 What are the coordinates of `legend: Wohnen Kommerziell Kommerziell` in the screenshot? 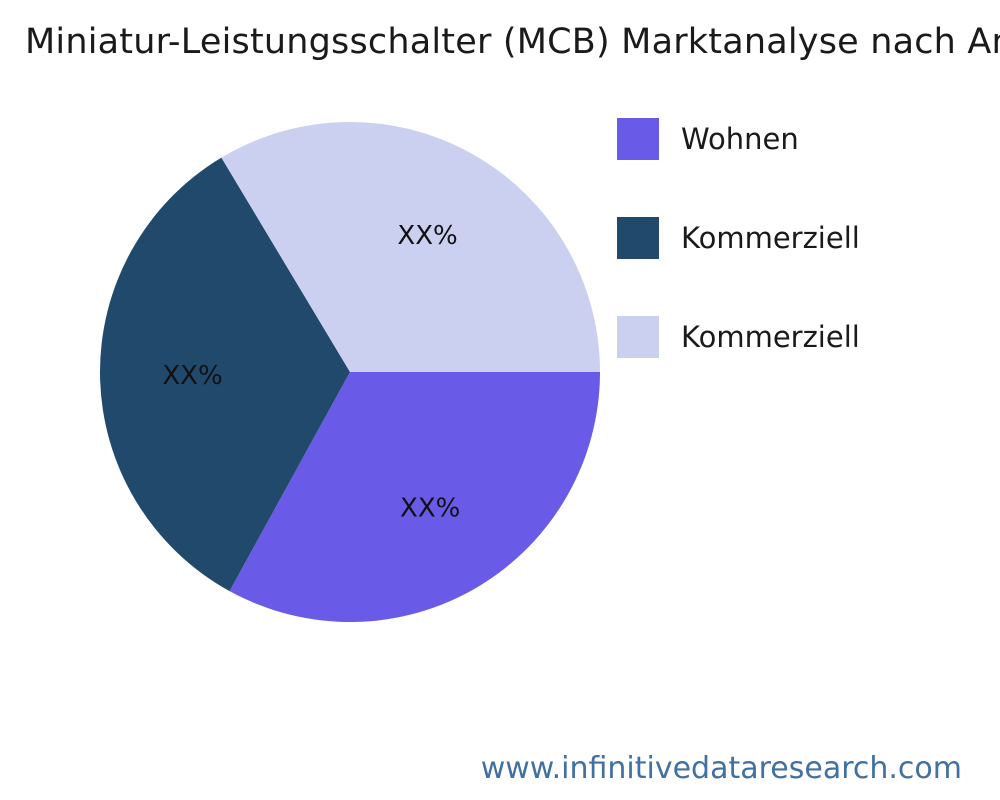 It's located at (738, 266).